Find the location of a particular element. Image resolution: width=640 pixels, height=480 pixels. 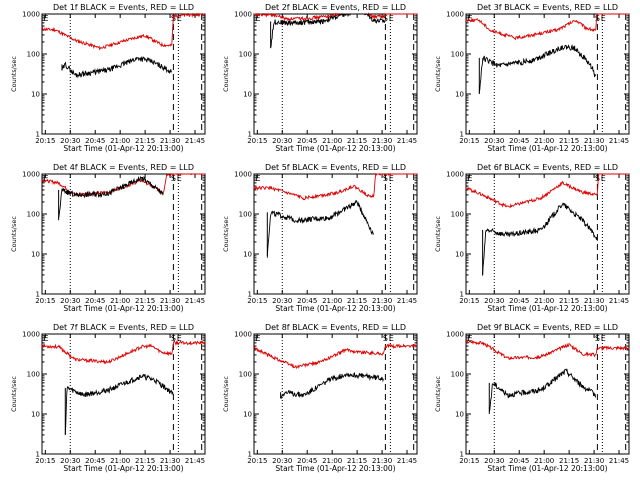

panel-title: Det 4f BLACK = Events, RED = LLD is located at coordinates (123, 167).